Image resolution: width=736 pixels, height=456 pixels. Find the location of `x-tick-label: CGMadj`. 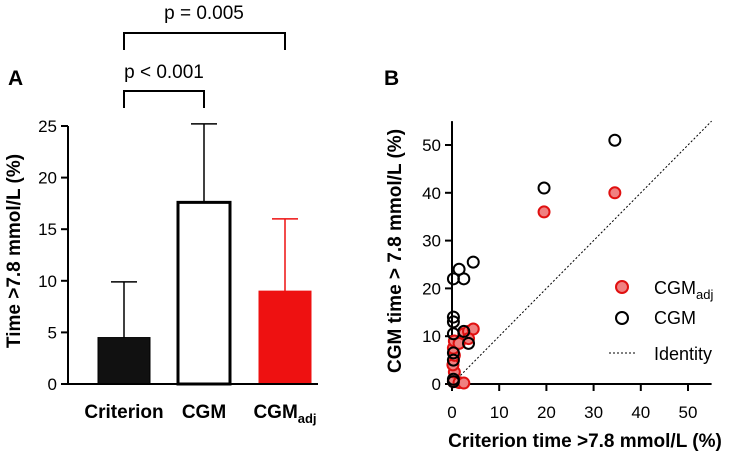

x-tick-label: CGMadj is located at coordinates (284, 414).